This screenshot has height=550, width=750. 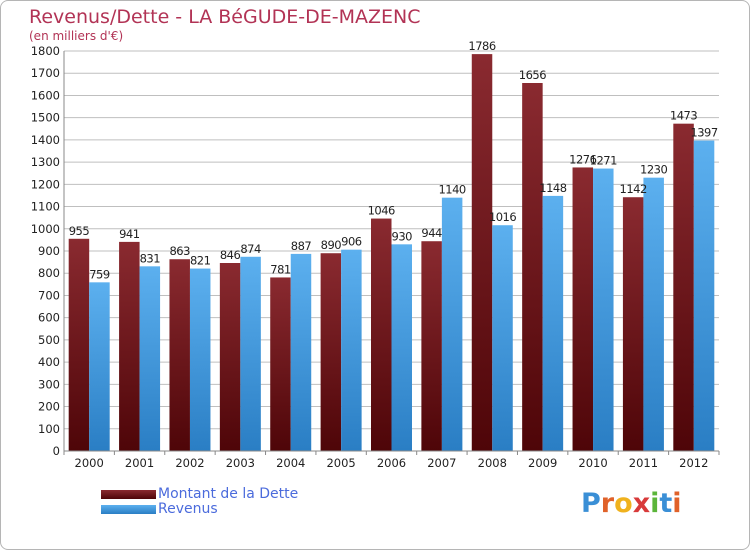 What do you see at coordinates (49, 295) in the screenshot?
I see `y-tick-label: 700` at bounding box center [49, 295].